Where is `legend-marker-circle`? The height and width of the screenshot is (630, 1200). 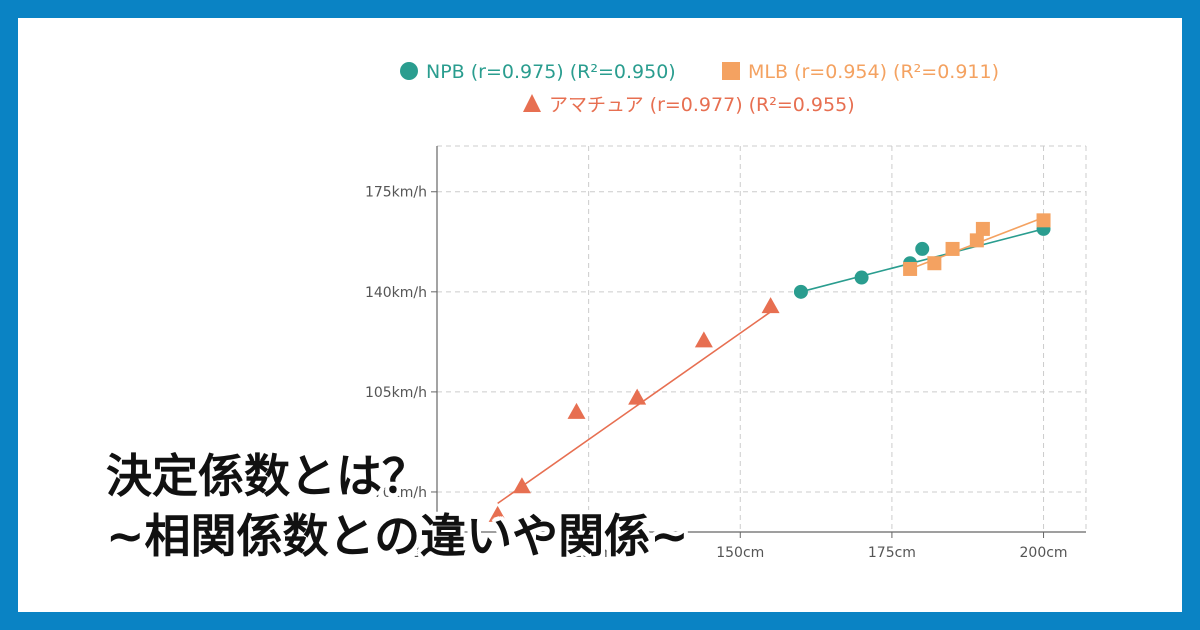 legend-marker-circle is located at coordinates (409, 71).